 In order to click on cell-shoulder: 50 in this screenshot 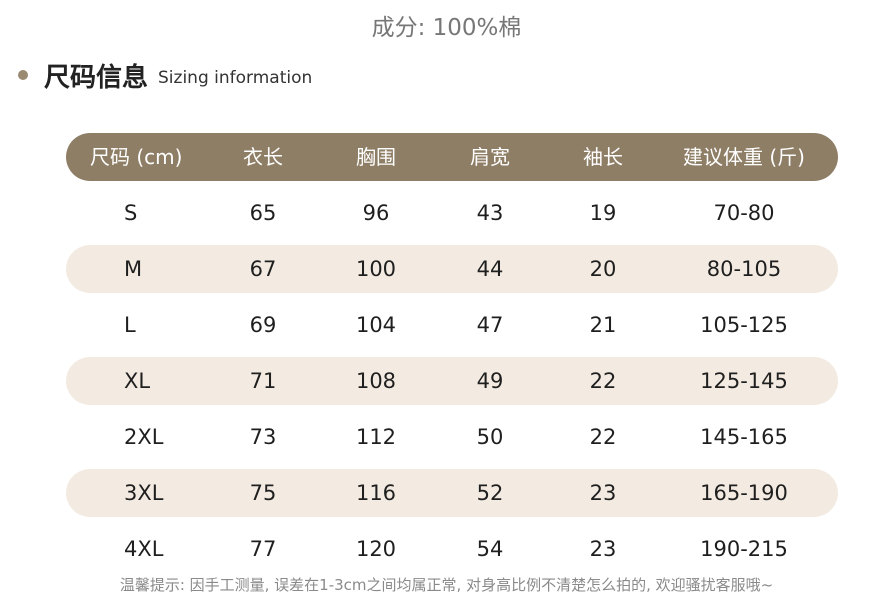, I will do `click(490, 437)`.